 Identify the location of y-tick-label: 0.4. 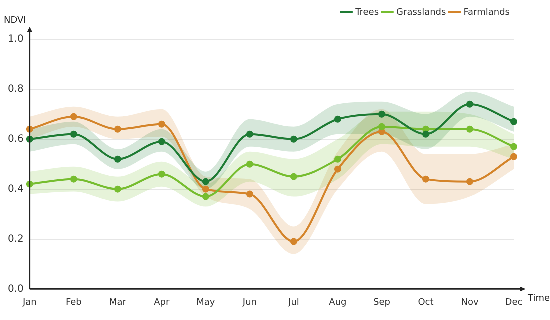
(16, 189).